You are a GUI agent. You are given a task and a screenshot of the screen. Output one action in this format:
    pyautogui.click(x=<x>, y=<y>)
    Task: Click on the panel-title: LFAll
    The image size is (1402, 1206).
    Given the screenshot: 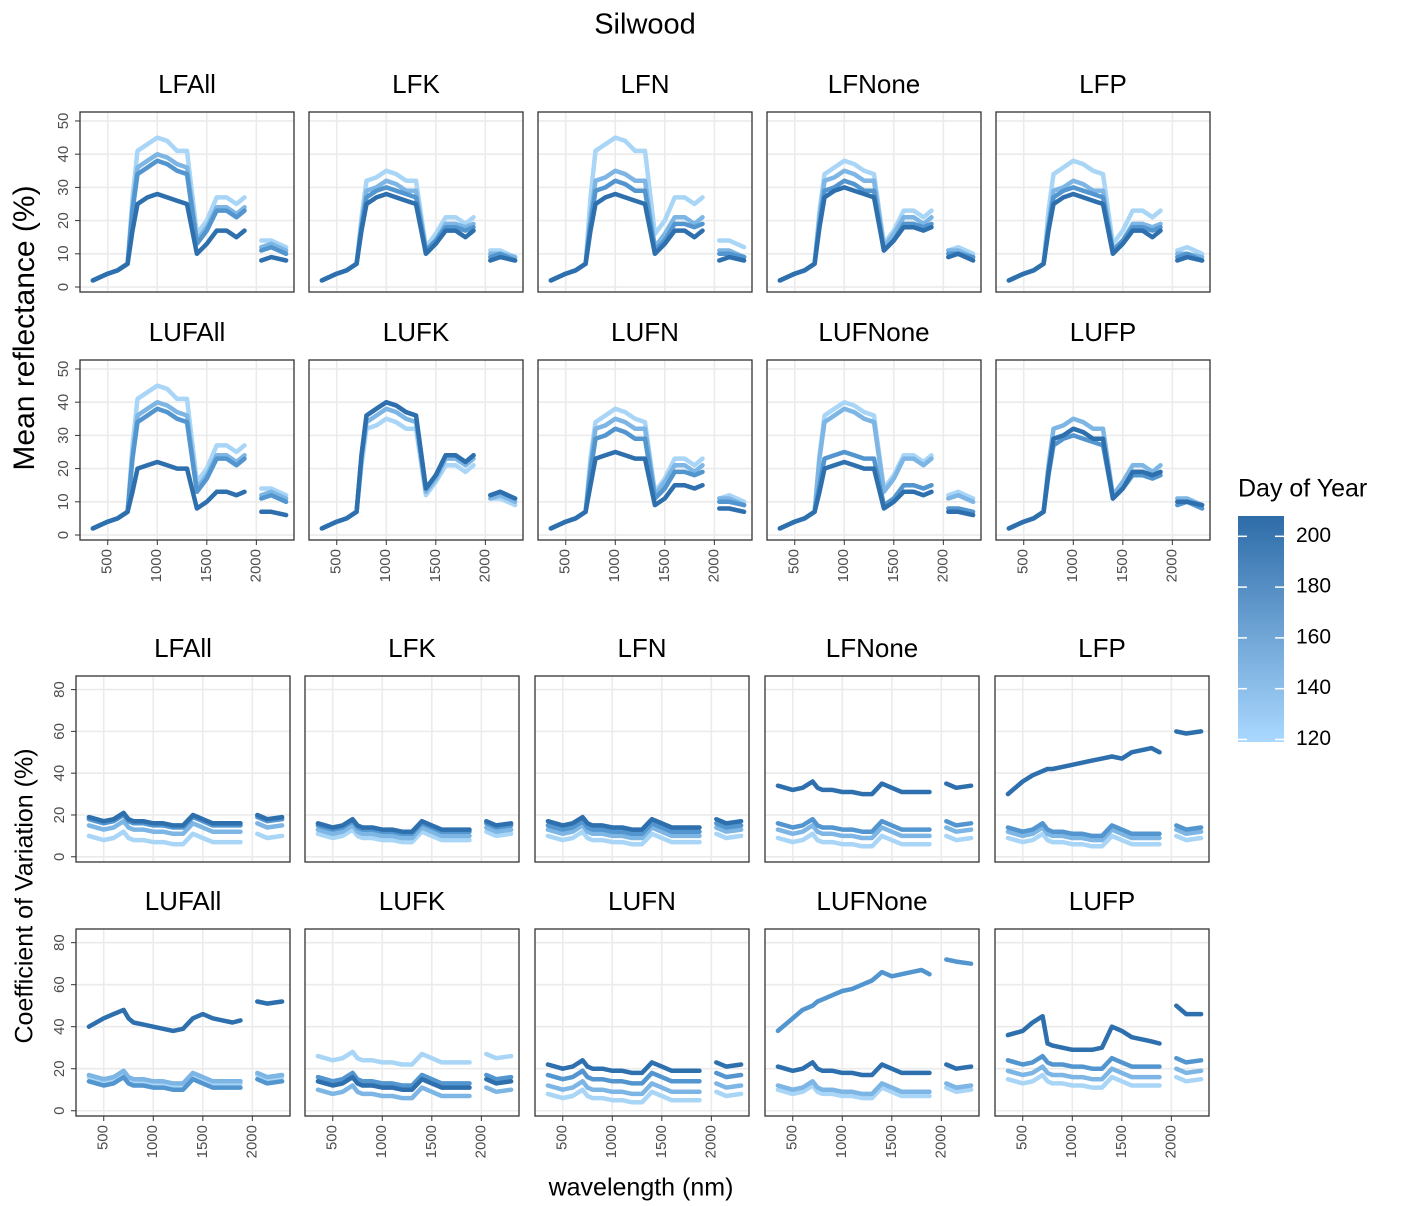 What is the action you would take?
    pyautogui.click(x=187, y=84)
    